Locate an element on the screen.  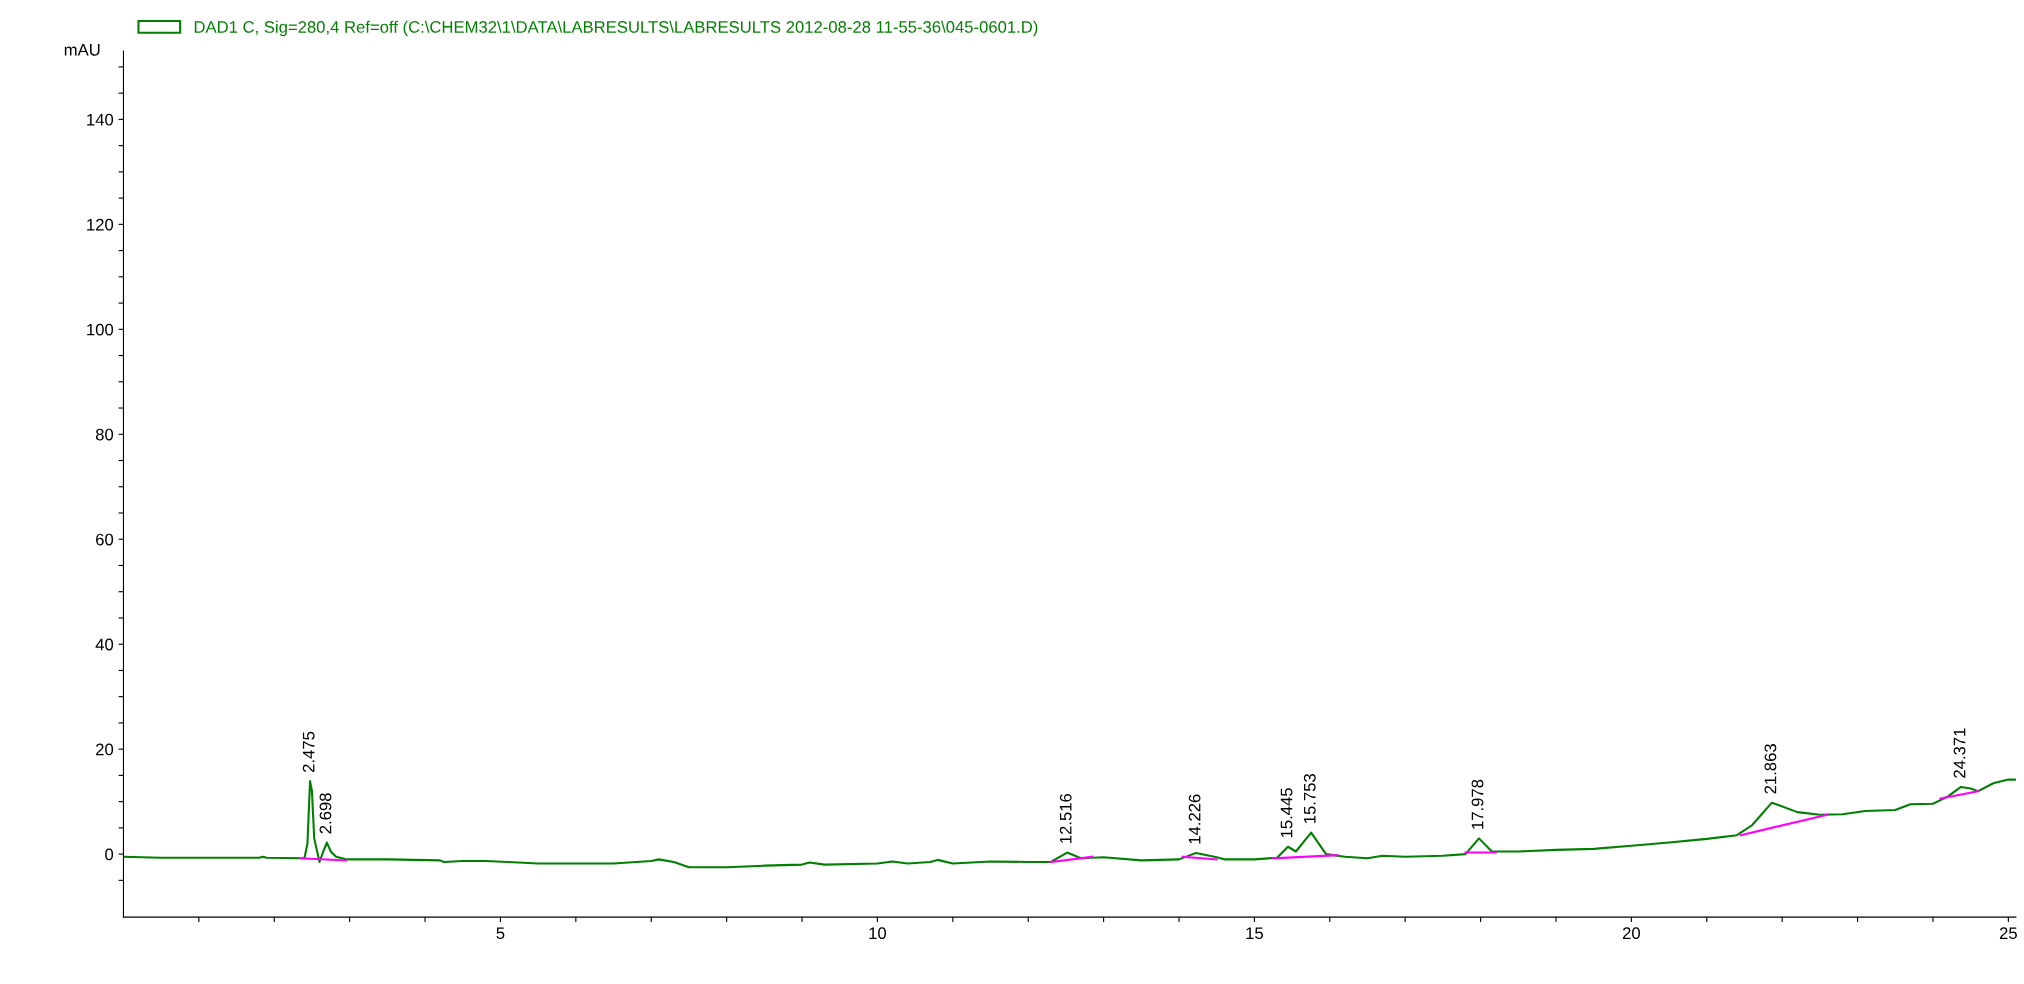
x-tick-label: 20 is located at coordinates (1631, 933).